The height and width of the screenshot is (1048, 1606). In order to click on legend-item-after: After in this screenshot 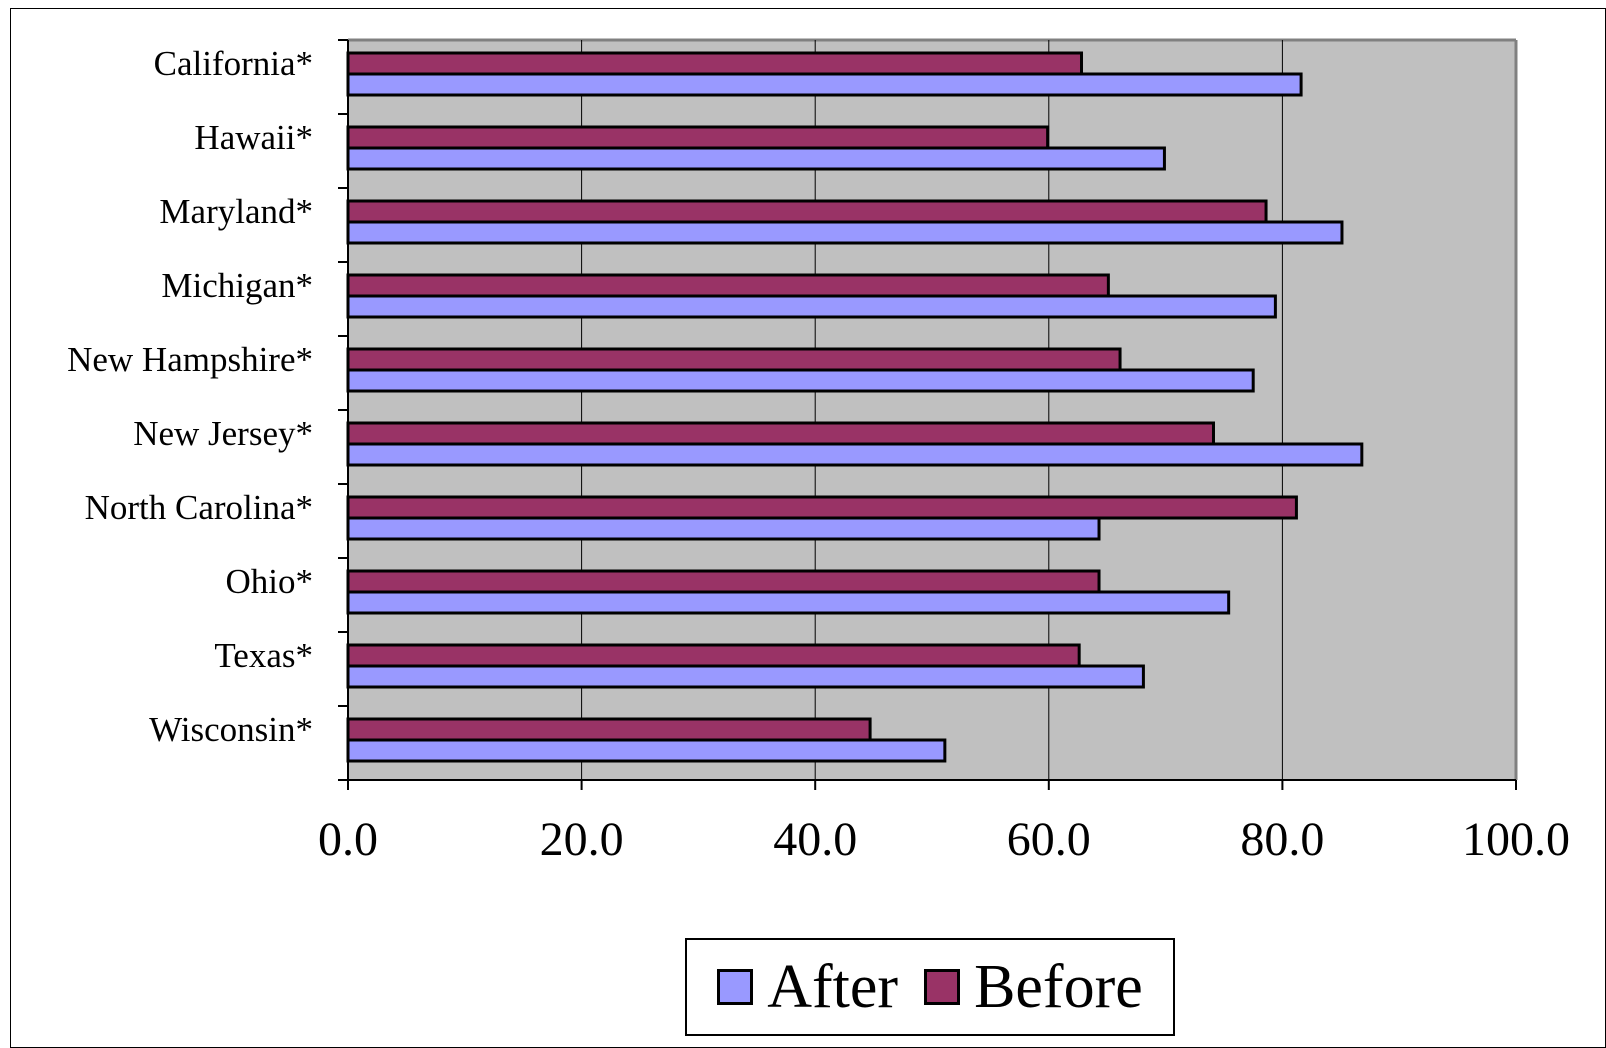, I will do `click(807, 987)`.